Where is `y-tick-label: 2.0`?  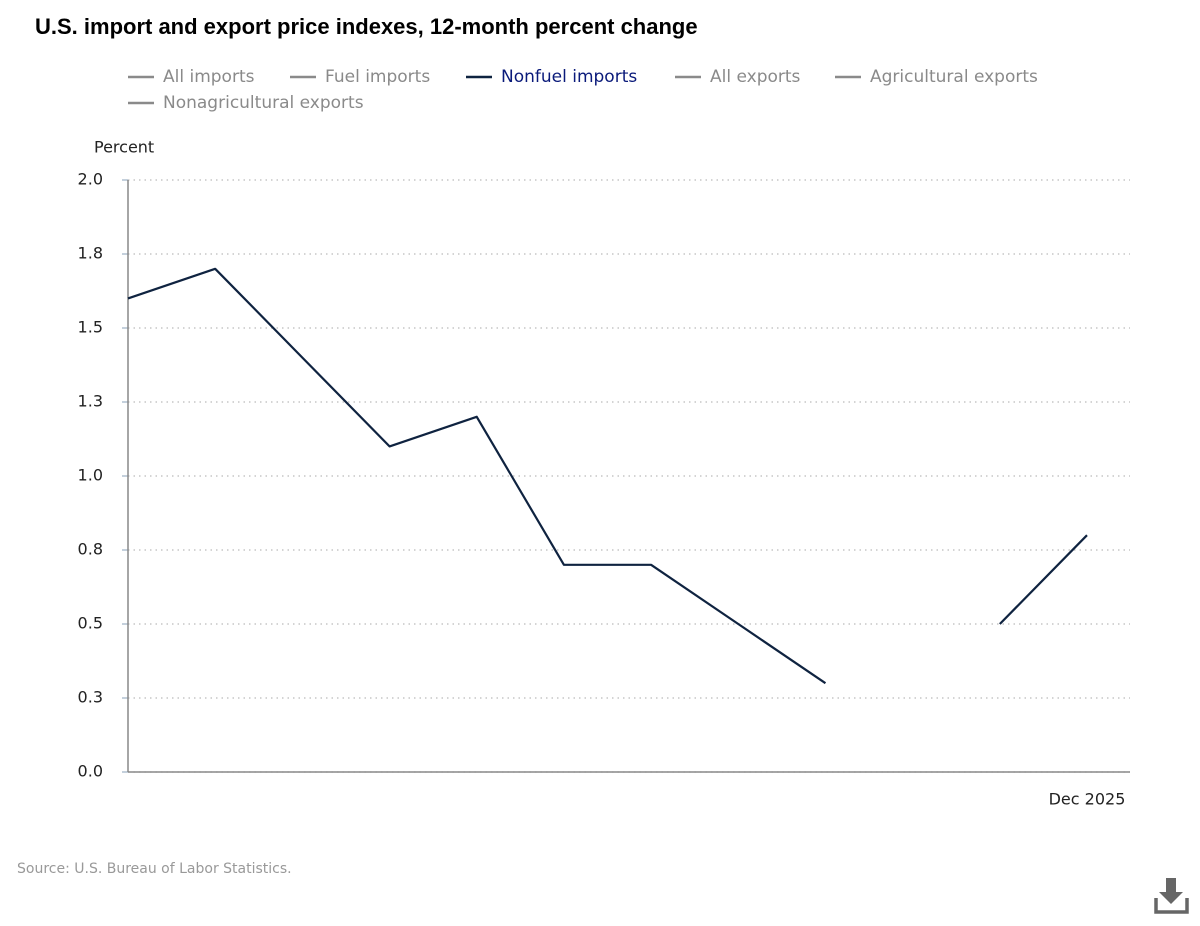
y-tick-label: 2.0 is located at coordinates (90, 179).